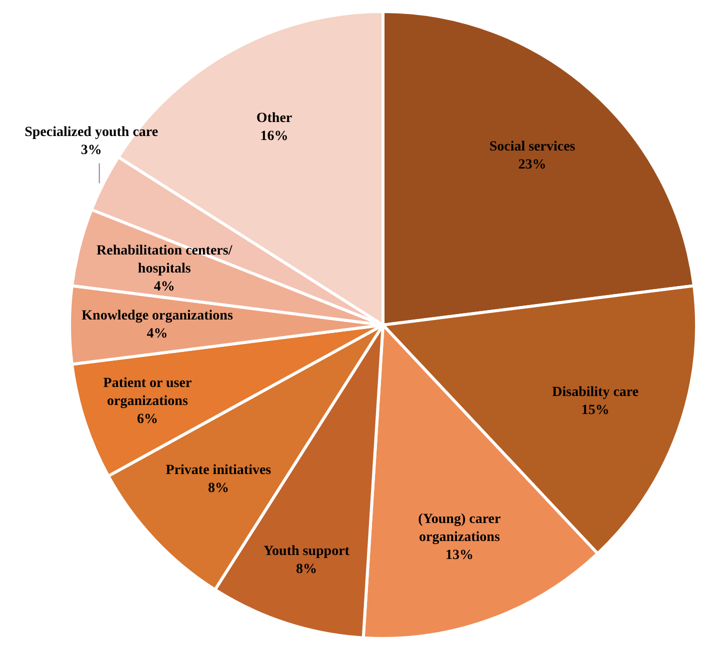  I want to click on slice-label: Social services, so click(532, 146).